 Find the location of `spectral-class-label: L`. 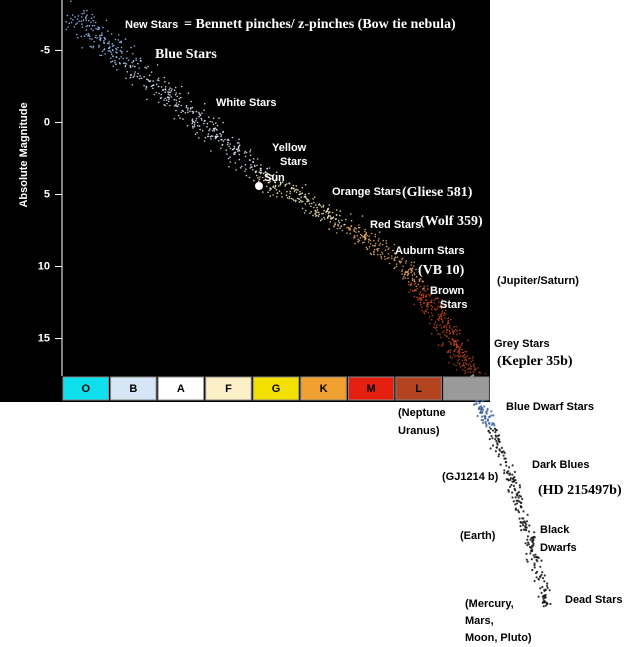

spectral-class-label: L is located at coordinates (418, 389).